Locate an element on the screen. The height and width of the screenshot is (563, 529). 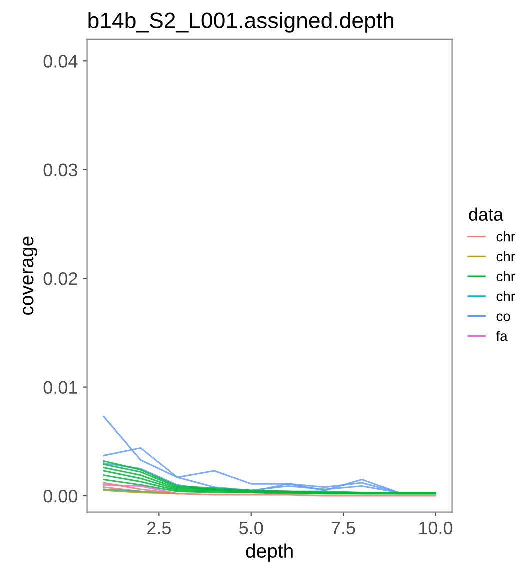
x-tick-label: 5.0 is located at coordinates (252, 528).